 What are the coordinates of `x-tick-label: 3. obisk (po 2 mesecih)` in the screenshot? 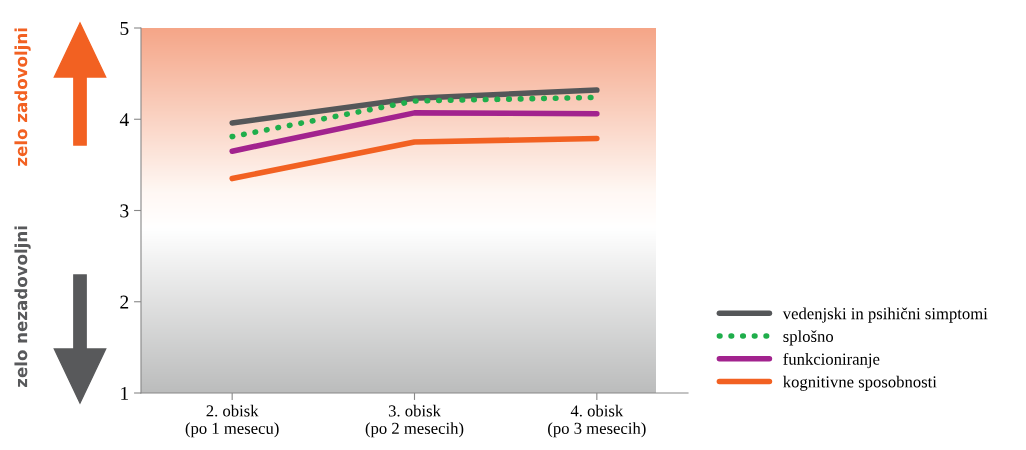 It's located at (414, 421).